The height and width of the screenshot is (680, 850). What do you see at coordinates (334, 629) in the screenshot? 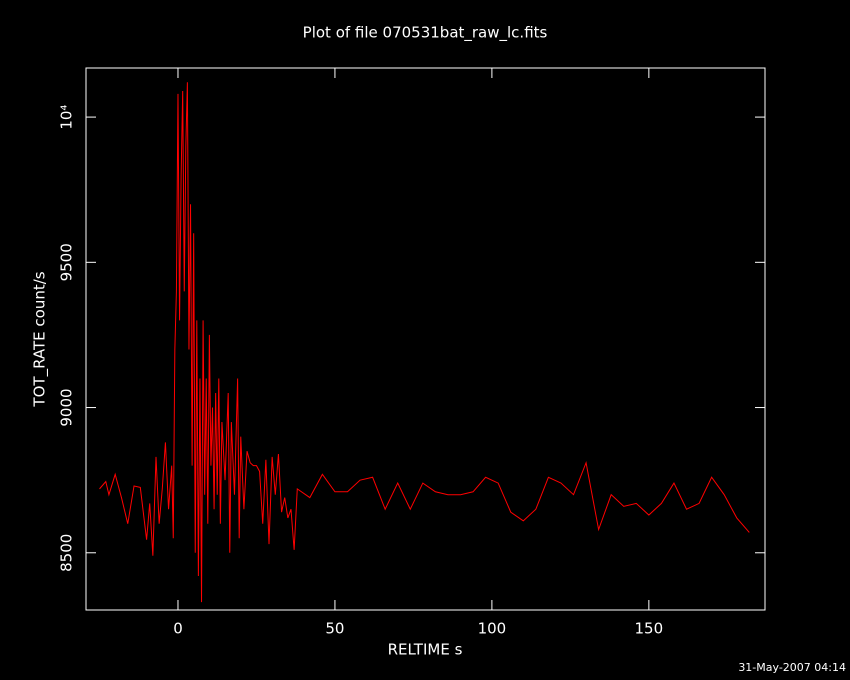
I see `x-tick-label: 50` at bounding box center [334, 629].